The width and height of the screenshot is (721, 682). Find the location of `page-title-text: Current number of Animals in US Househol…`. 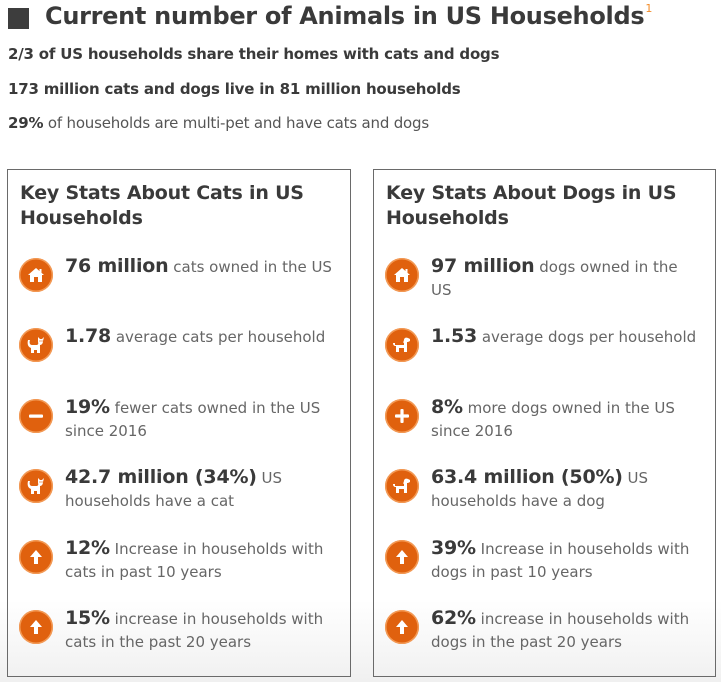

page-title-text: Current number of Animals in US Househol… is located at coordinates (345, 16).